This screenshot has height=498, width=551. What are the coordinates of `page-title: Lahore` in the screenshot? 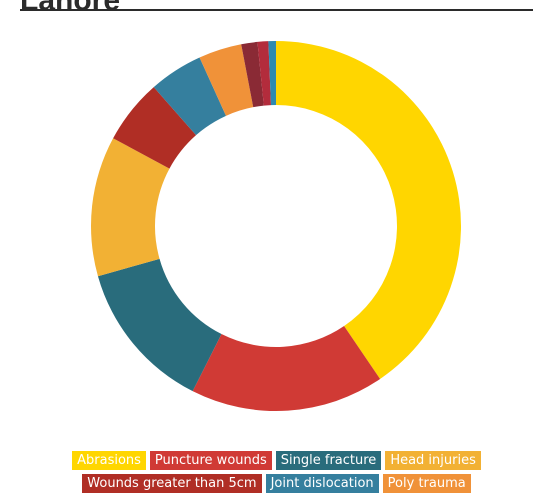 It's located at (70, 8).